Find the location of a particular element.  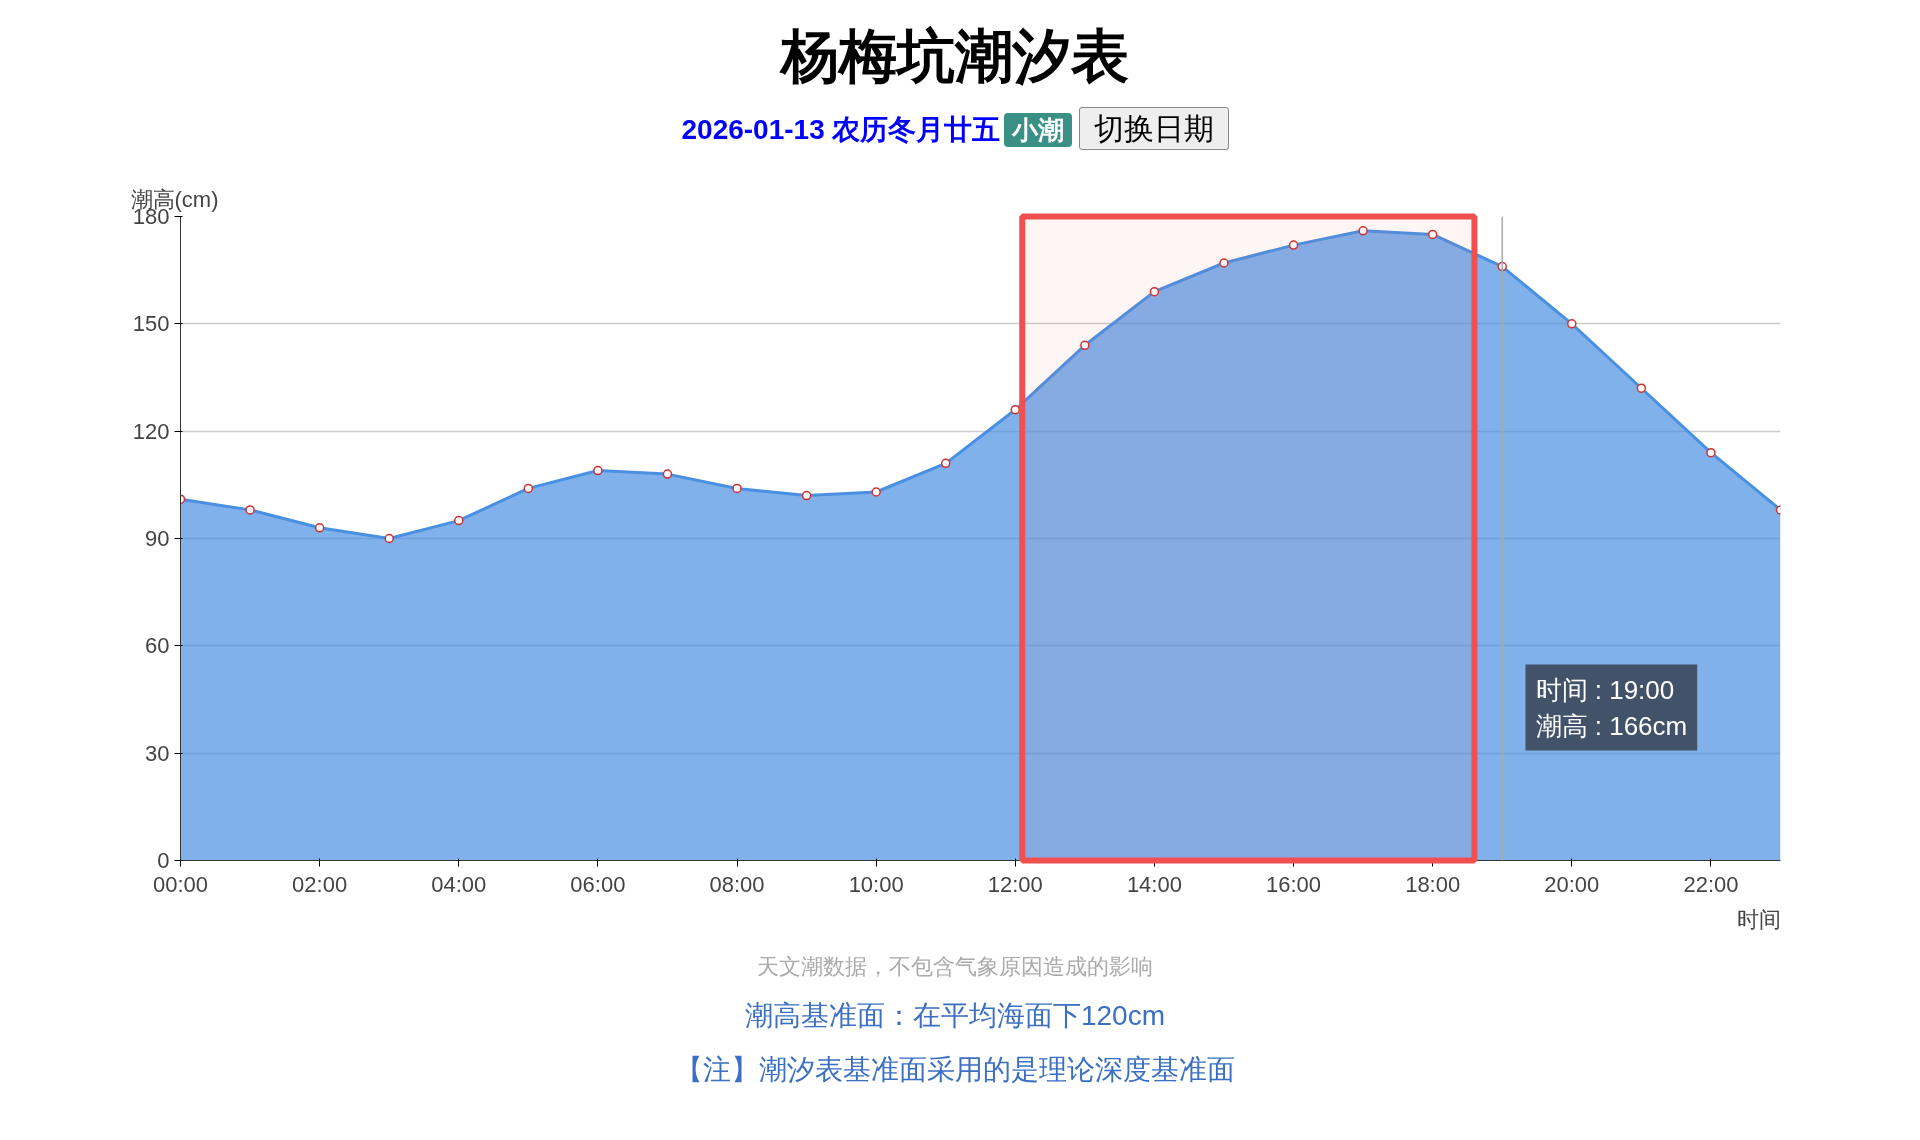

annotation: 时间 : 19:00 潮高 : 166cm is located at coordinates (1611, 707).